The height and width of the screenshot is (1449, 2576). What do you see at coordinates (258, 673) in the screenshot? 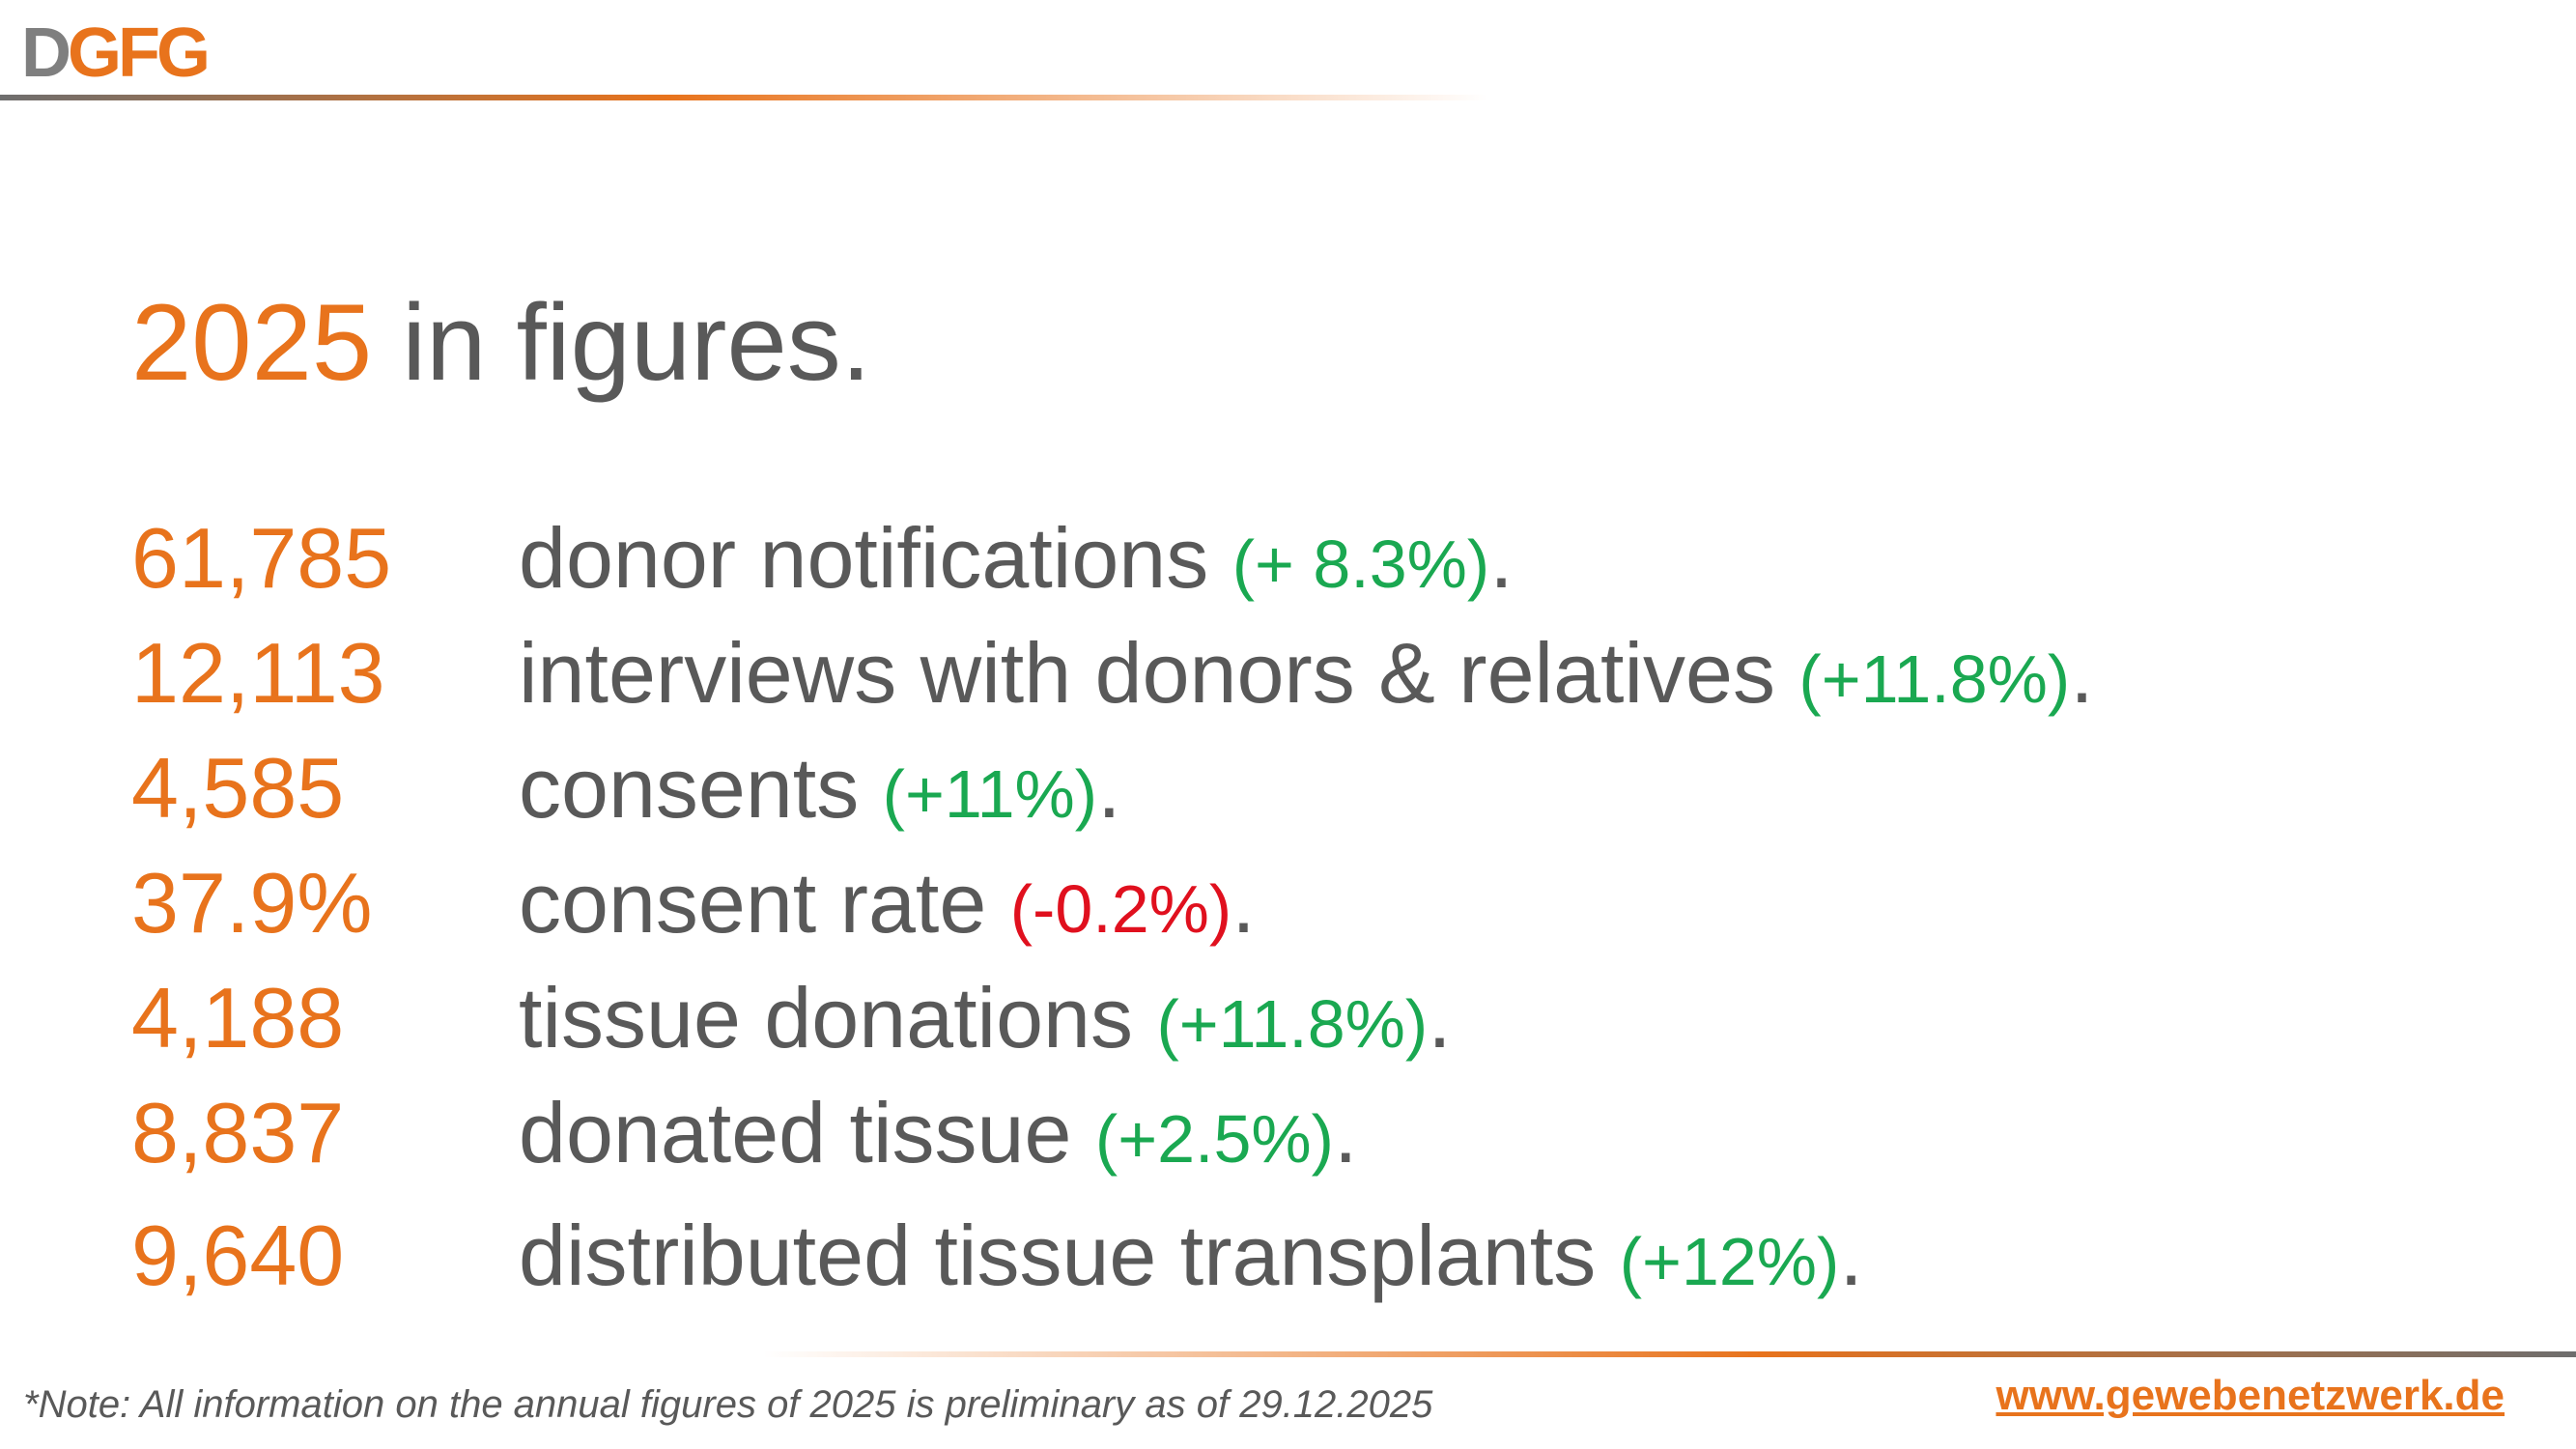
I see `figure-number: 12,113` at bounding box center [258, 673].